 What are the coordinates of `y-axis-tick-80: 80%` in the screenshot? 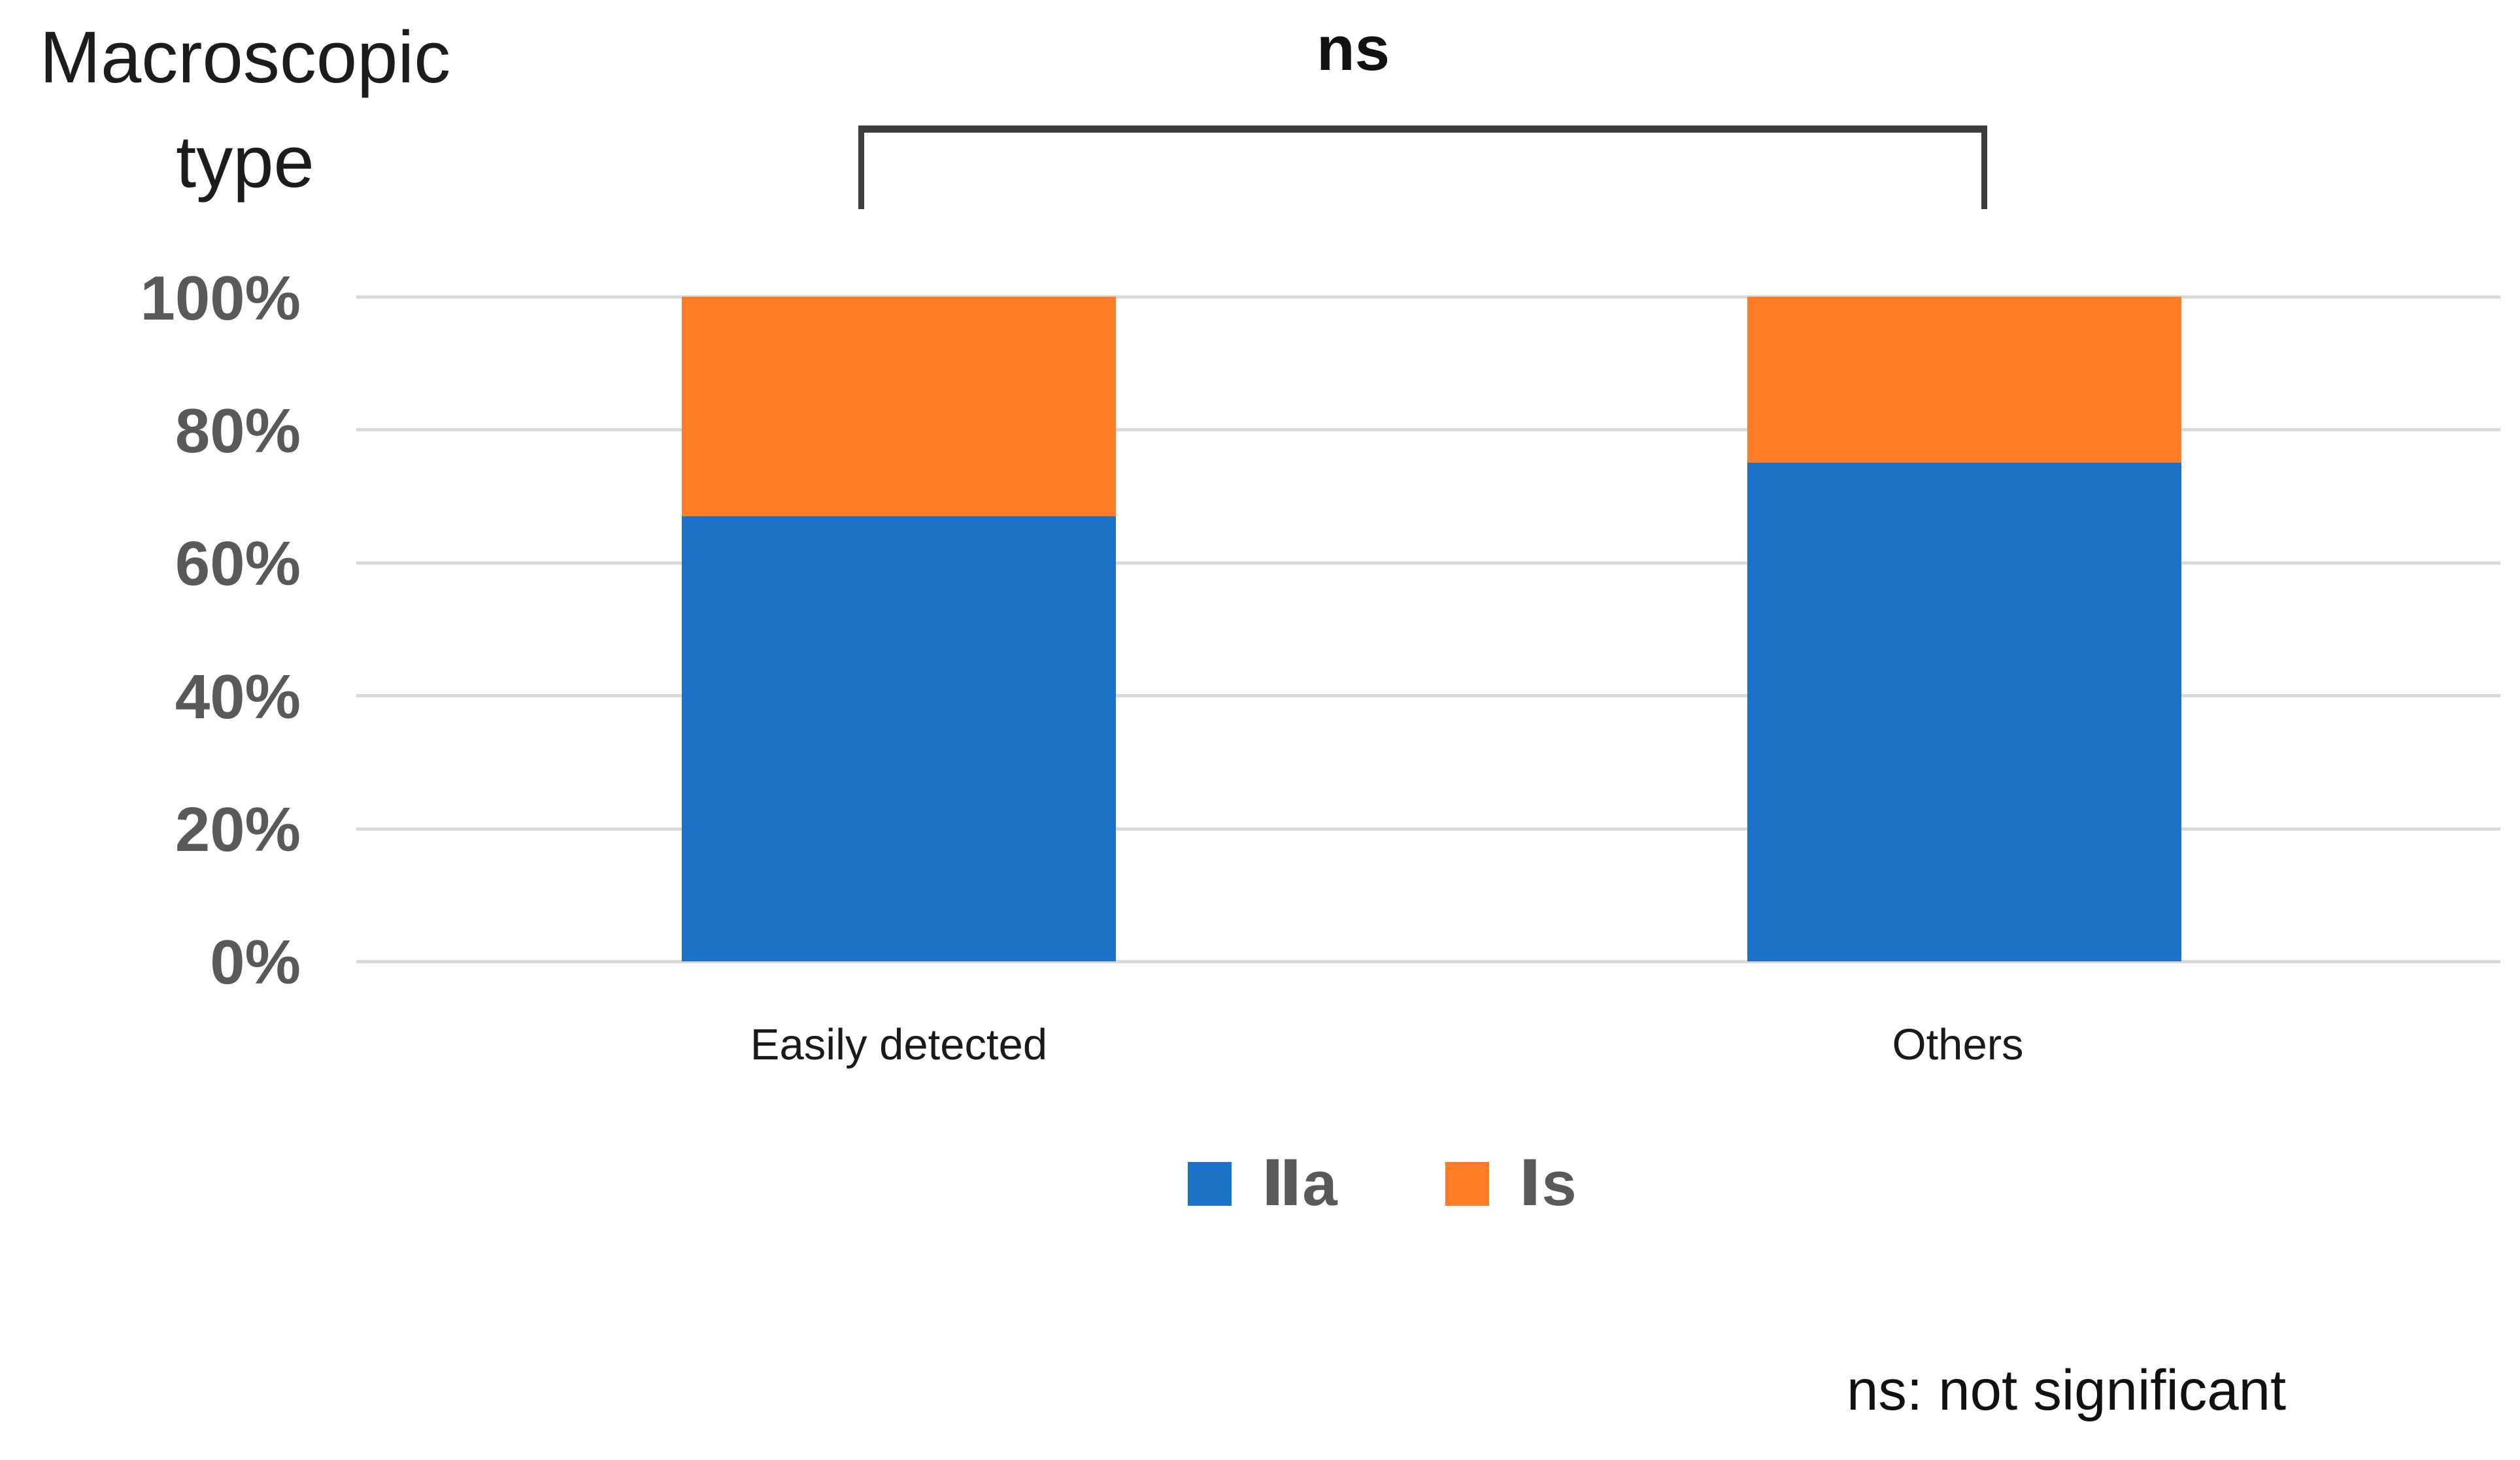 It's located at (238, 431).